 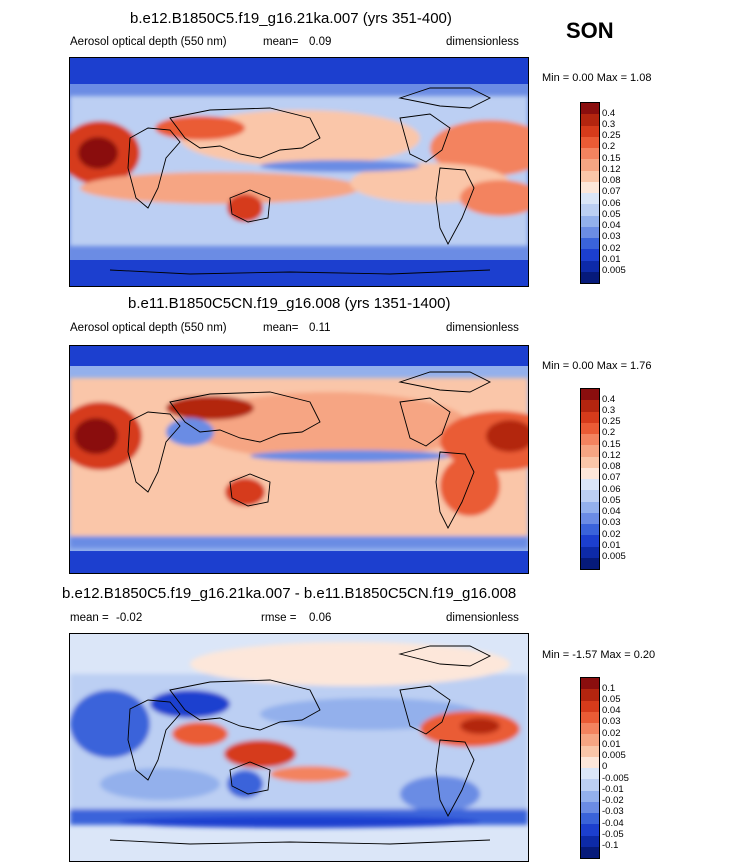 What do you see at coordinates (320, 618) in the screenshot?
I see `panel3-rmse-value: 0.06` at bounding box center [320, 618].